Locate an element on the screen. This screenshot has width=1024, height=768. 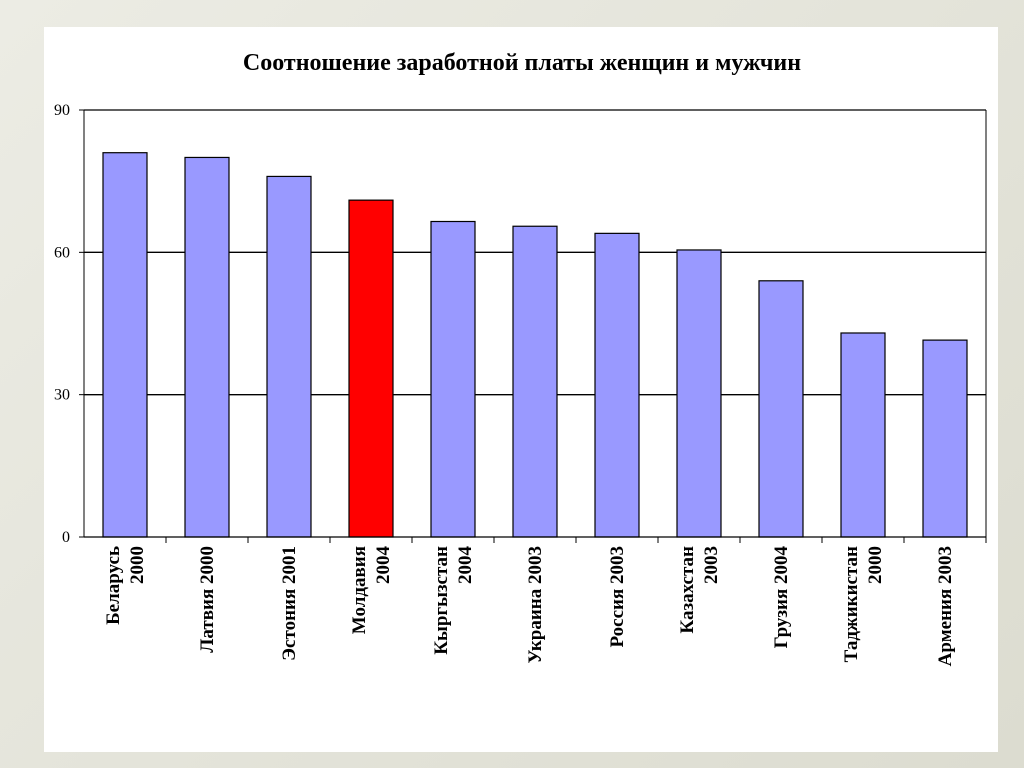
x-category-label-7: Казахстан 2003 is located at coordinates (699, 590).